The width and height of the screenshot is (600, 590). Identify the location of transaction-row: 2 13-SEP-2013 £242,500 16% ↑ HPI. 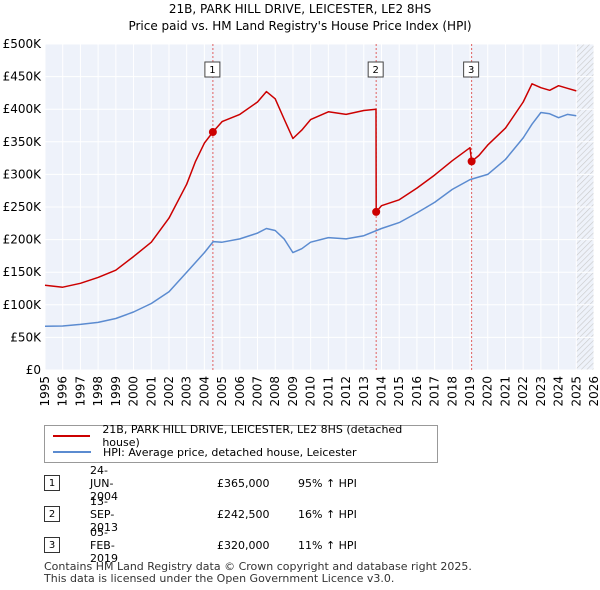
(200, 514).